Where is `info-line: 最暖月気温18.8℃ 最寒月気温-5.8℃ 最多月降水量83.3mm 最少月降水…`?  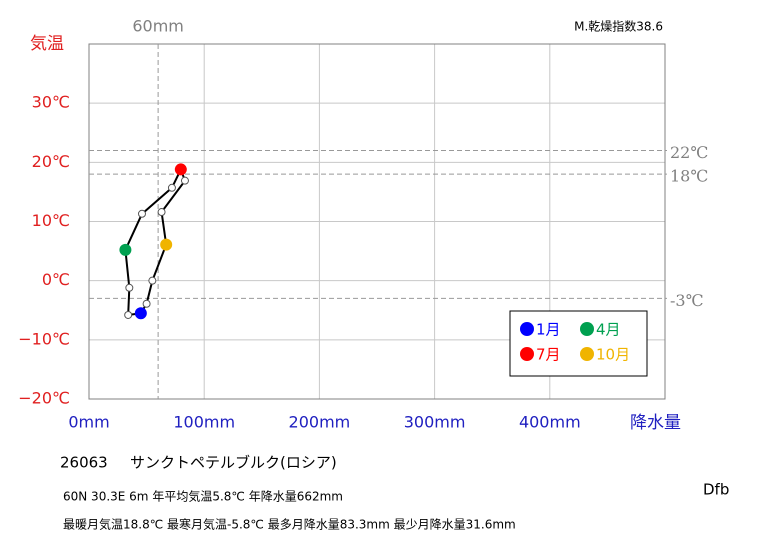 info-line: 最暖月気温18.8℃ 最寒月気温-5.8℃ 最多月降水量83.3mm 最少月降水… is located at coordinates (289, 524).